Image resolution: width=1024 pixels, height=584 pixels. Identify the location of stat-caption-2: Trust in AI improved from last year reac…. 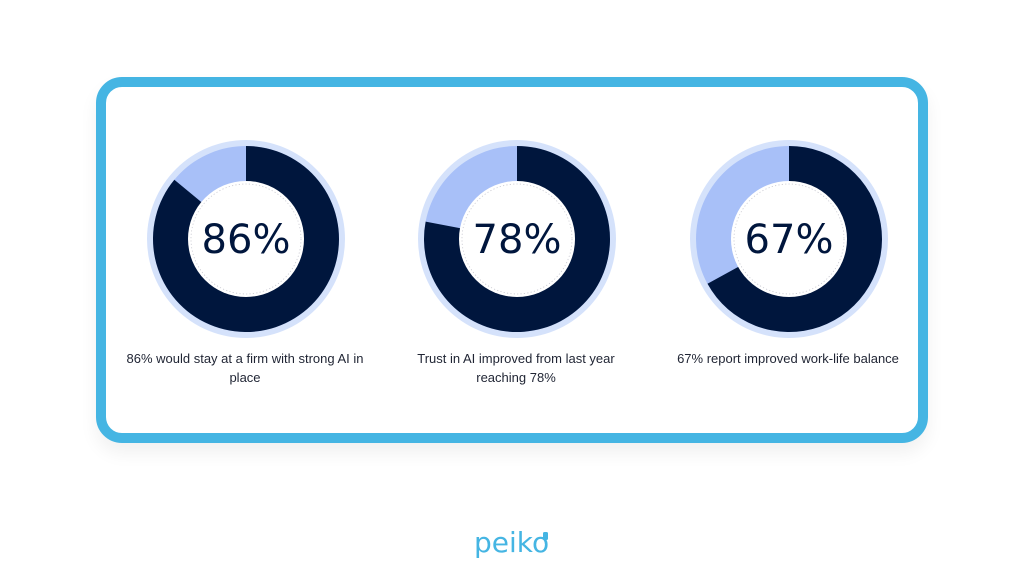
(516, 368).